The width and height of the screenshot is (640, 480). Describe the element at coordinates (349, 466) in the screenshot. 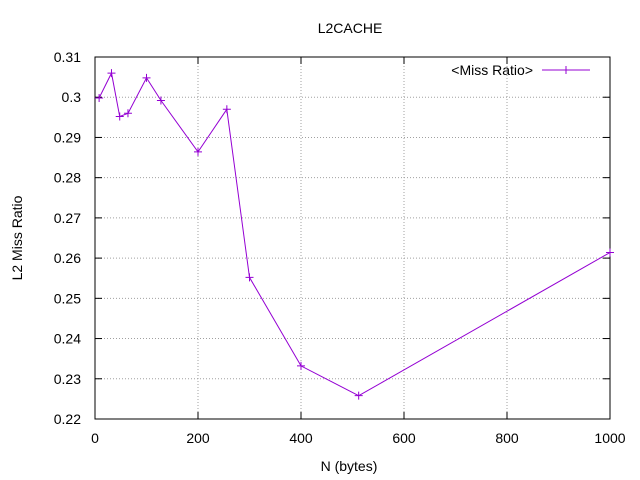

I see `x-axis-title: N (bytes)` at that location.